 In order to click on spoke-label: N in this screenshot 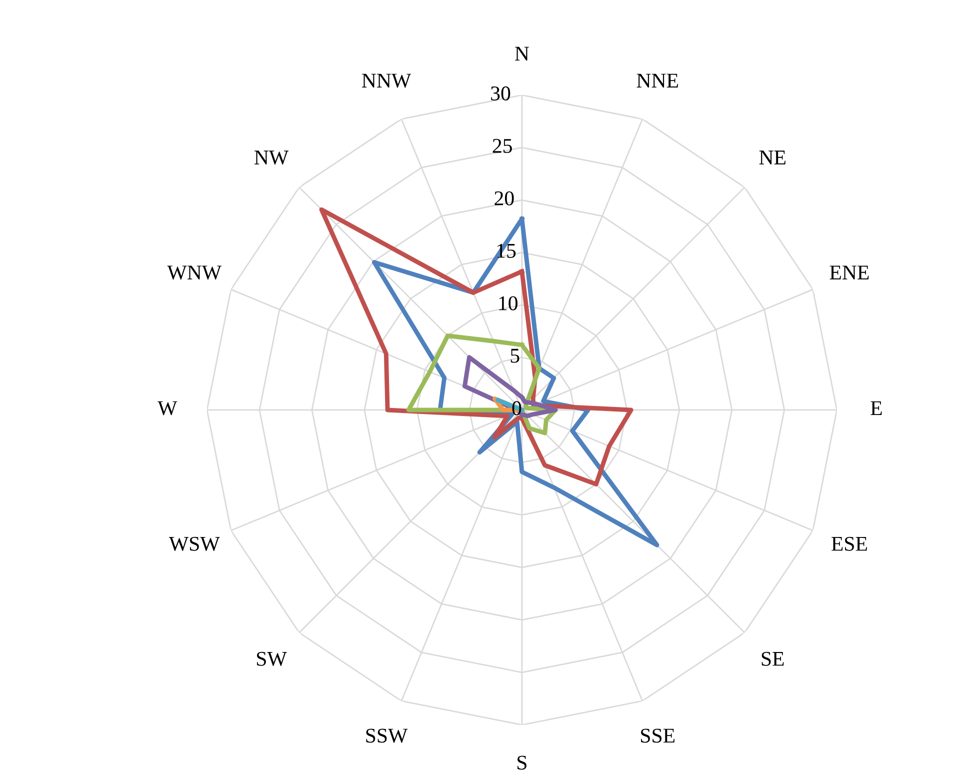, I will do `click(521, 53)`.